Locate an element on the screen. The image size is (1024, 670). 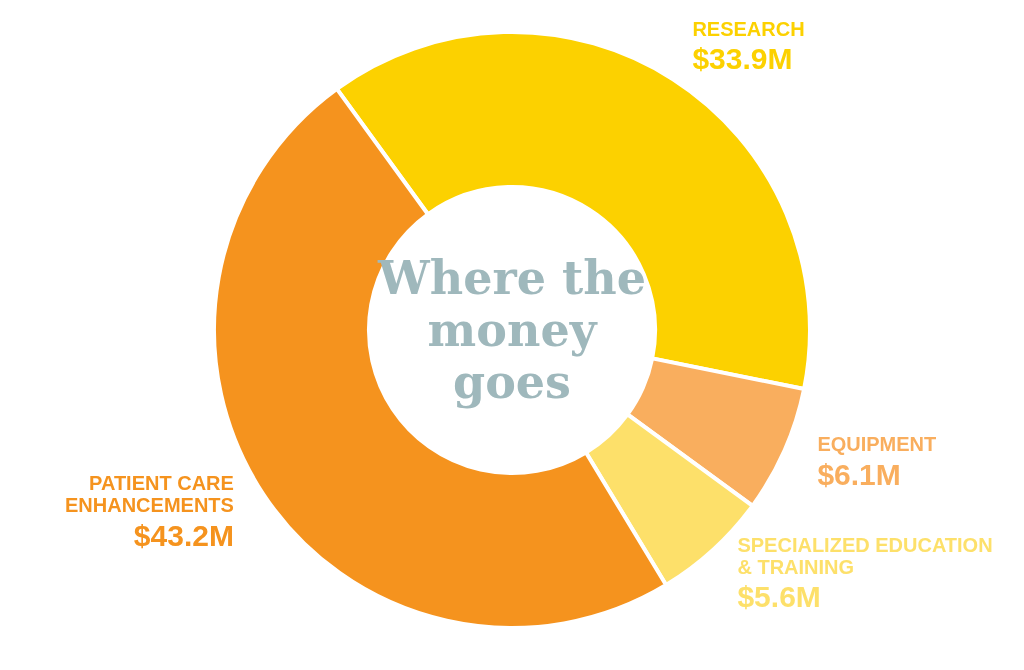
slice-label: SPECIALIZED EDUCATION & TRAINING is located at coordinates (865, 555).